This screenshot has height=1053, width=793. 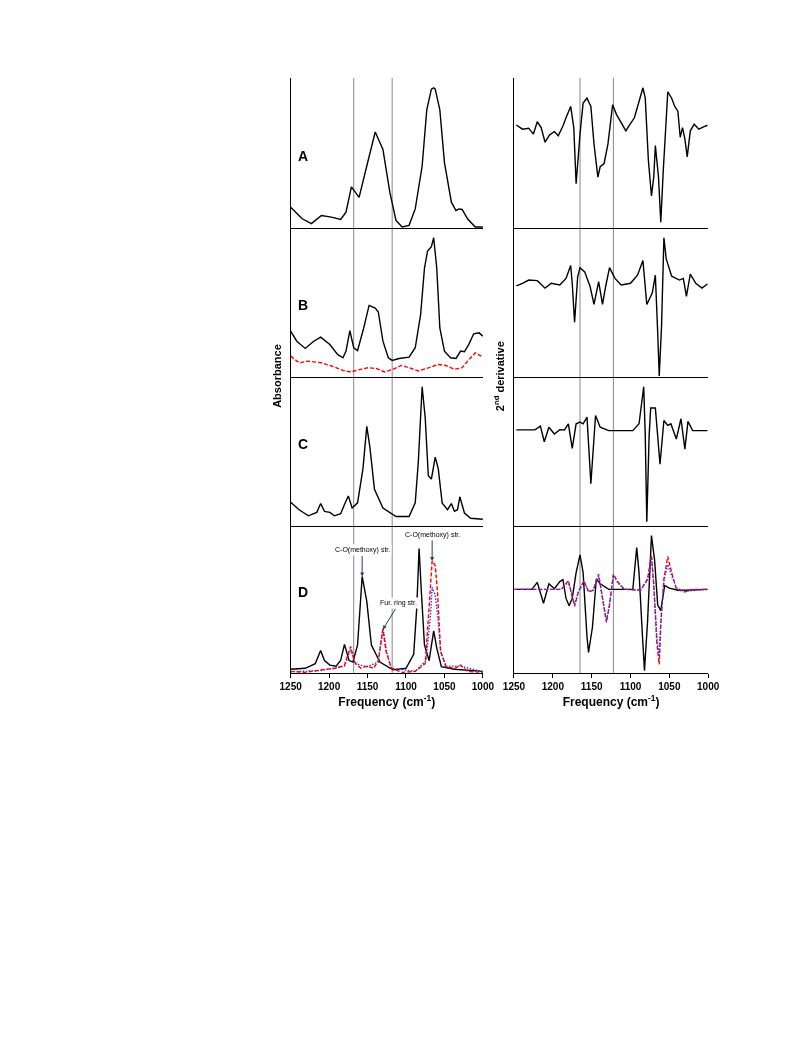 What do you see at coordinates (303, 156) in the screenshot?
I see `annotation: A` at bounding box center [303, 156].